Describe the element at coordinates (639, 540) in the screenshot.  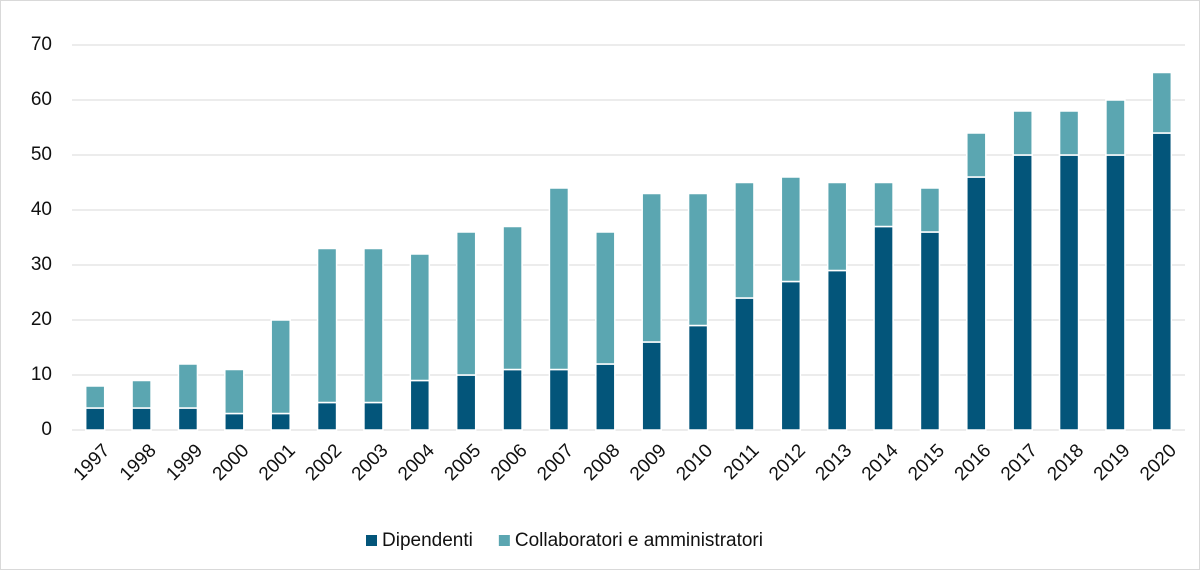
I see `legend-label: Collaboratori e amministratori` at that location.